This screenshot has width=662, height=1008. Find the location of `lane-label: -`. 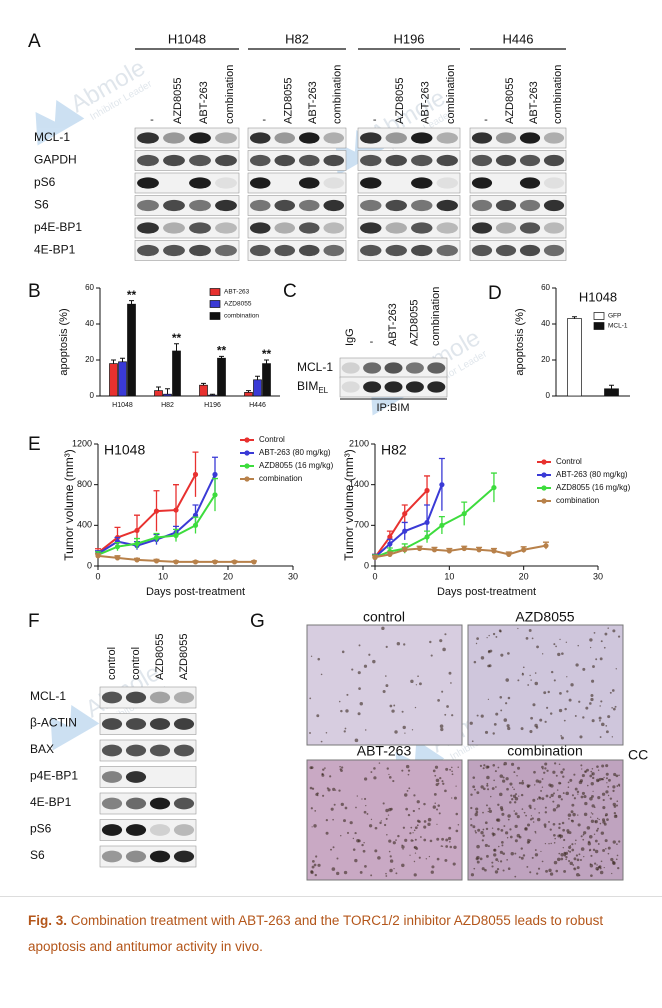

lane-label: - is located at coordinates (375, 120).